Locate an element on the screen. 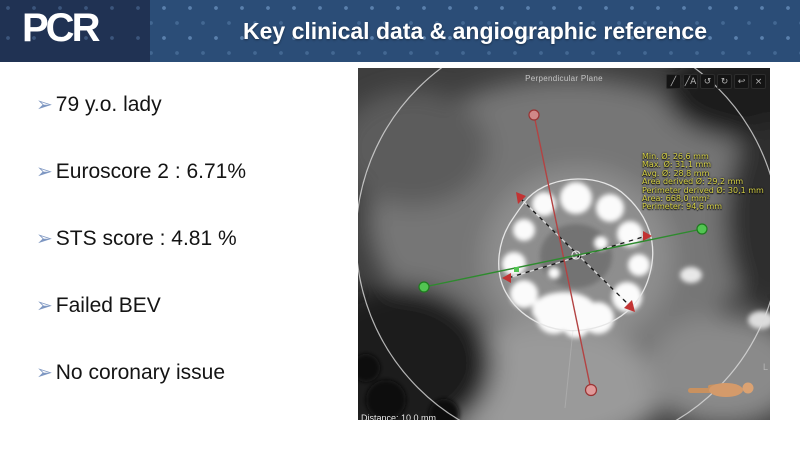 This screenshot has width=800, height=450. delete-tool-icon: × is located at coordinates (758, 81).